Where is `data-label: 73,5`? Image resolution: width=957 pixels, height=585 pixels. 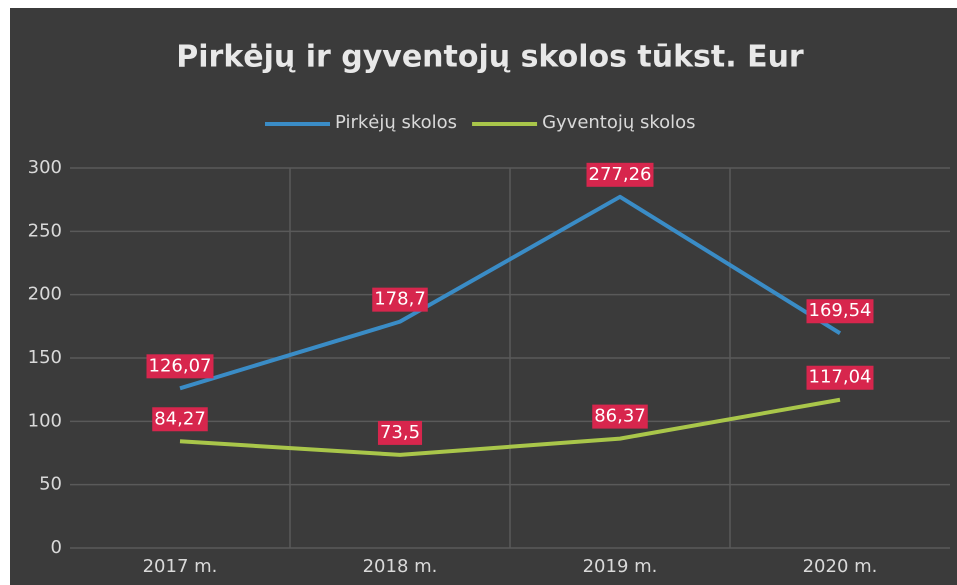 data-label: 73,5 is located at coordinates (400, 432).